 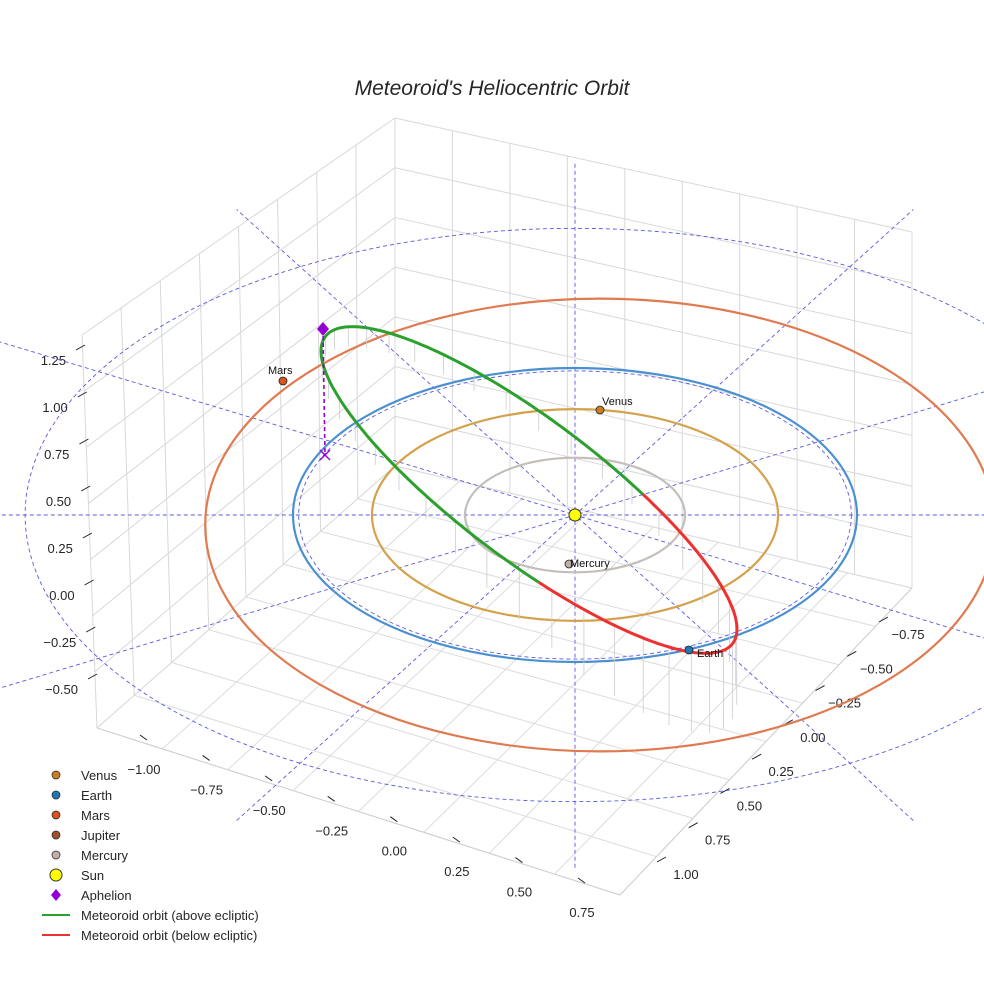 I want to click on legend-label: Venus, so click(x=99, y=775).